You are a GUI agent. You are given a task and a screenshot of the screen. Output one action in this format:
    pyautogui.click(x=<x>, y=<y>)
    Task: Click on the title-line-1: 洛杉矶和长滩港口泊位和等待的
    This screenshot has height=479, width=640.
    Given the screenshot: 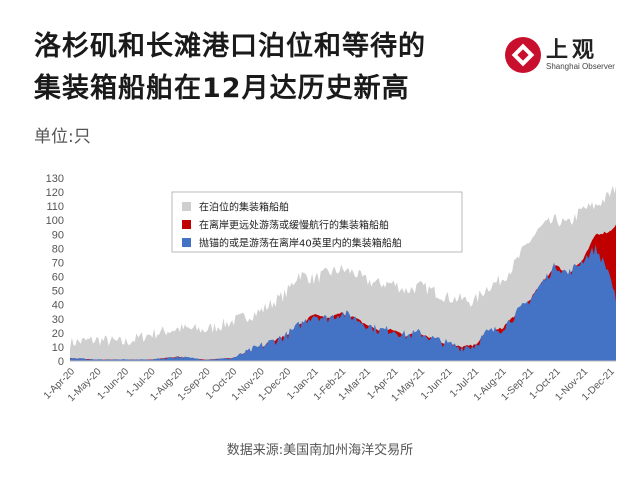 What is the action you would take?
    pyautogui.click(x=230, y=46)
    